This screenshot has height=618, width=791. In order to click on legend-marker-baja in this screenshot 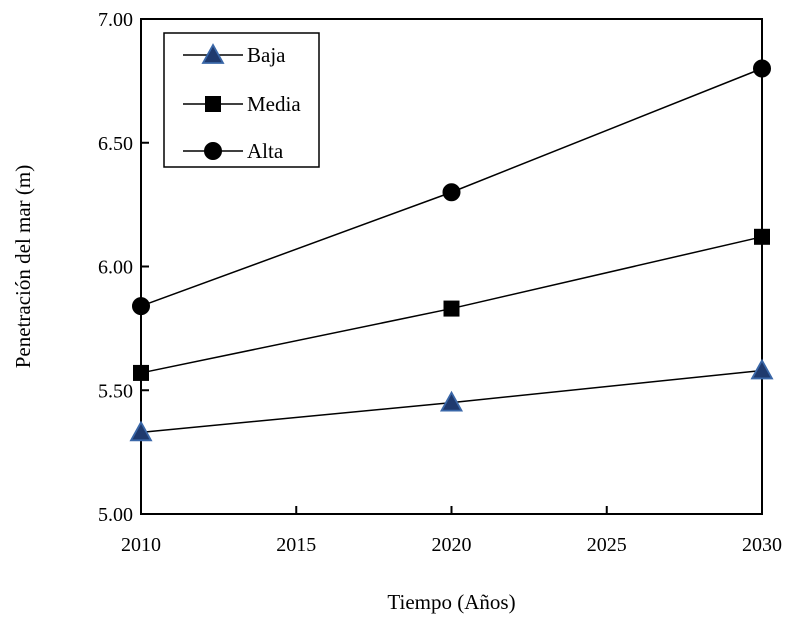, I will do `click(213, 53)`.